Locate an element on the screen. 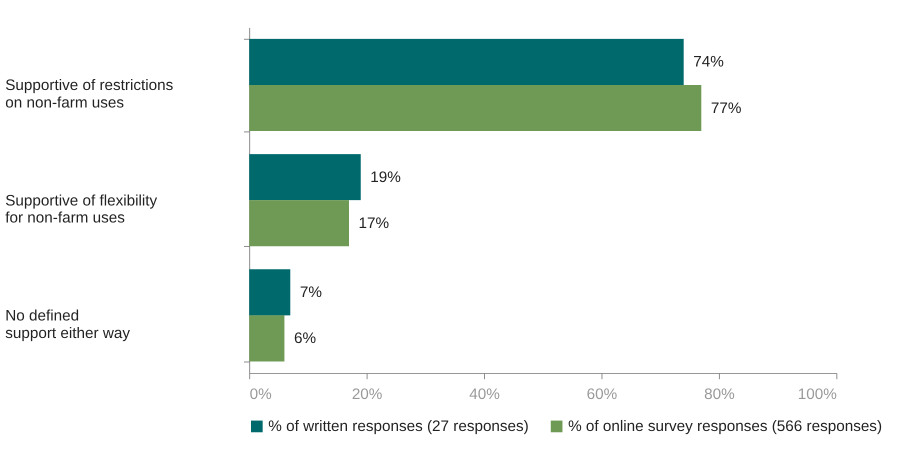 The image size is (907, 454). x-tick-label: 0% is located at coordinates (261, 395).